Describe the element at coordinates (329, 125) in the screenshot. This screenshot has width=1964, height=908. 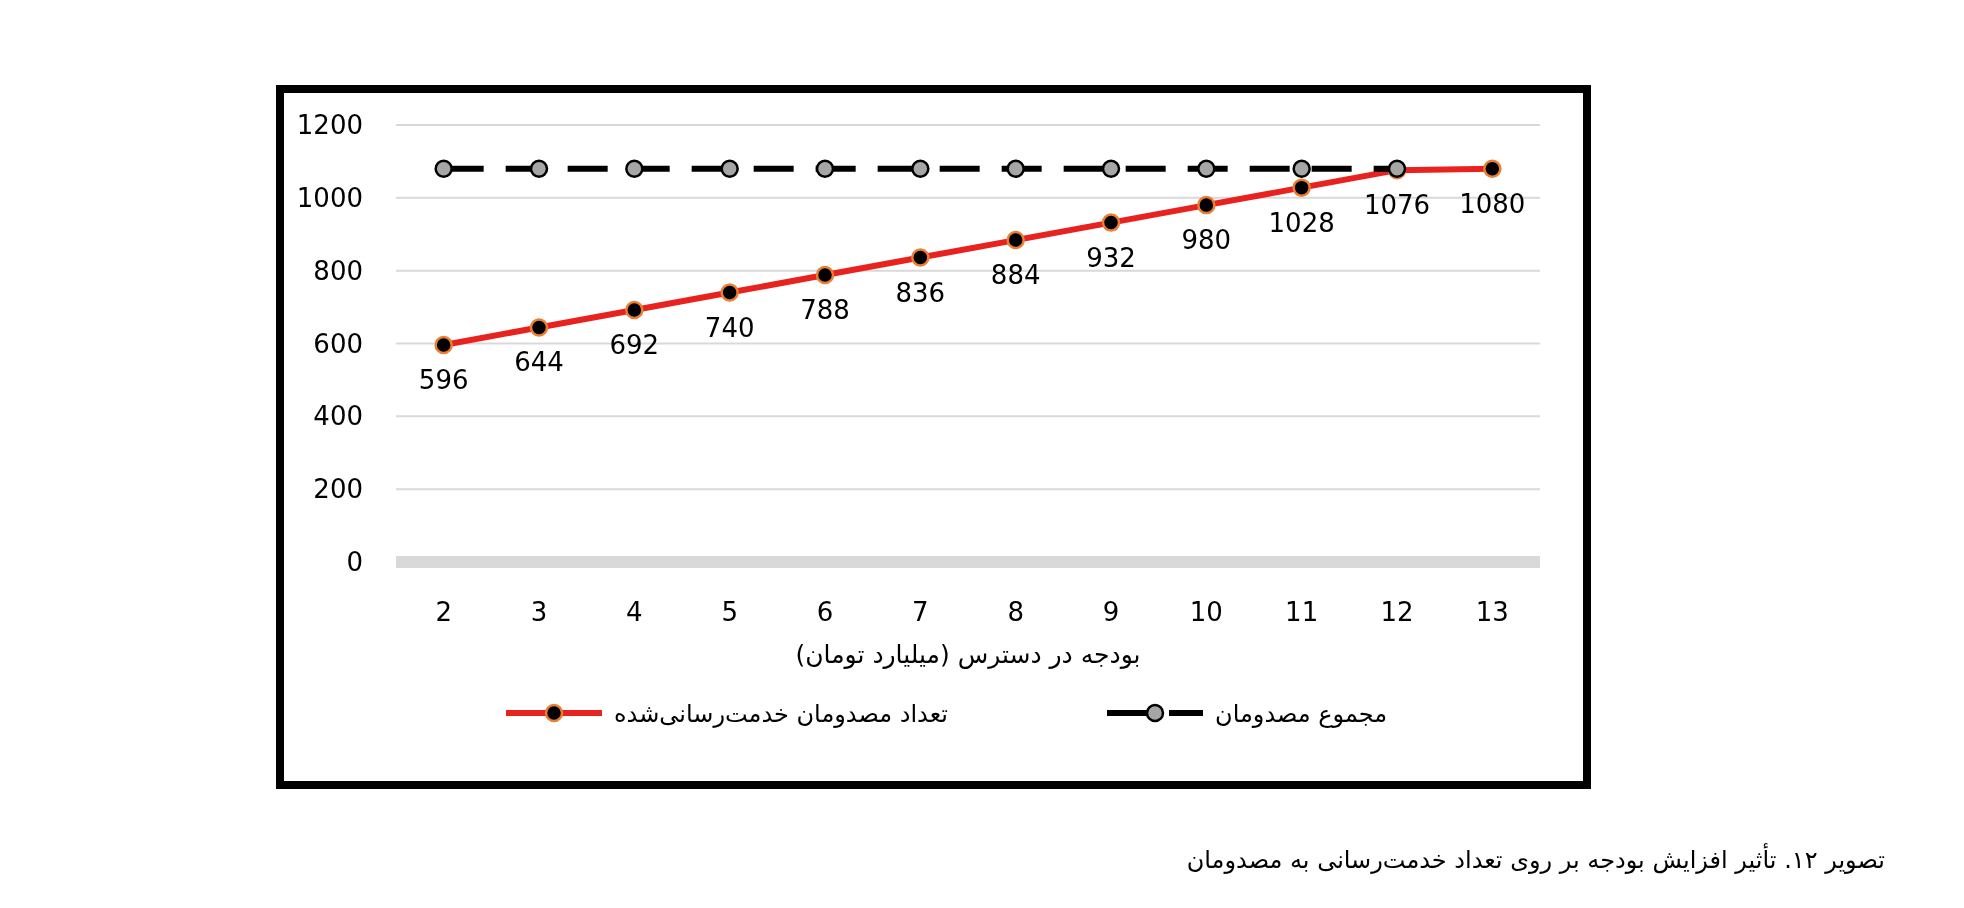
I see `y-tick-label: 1200` at that location.